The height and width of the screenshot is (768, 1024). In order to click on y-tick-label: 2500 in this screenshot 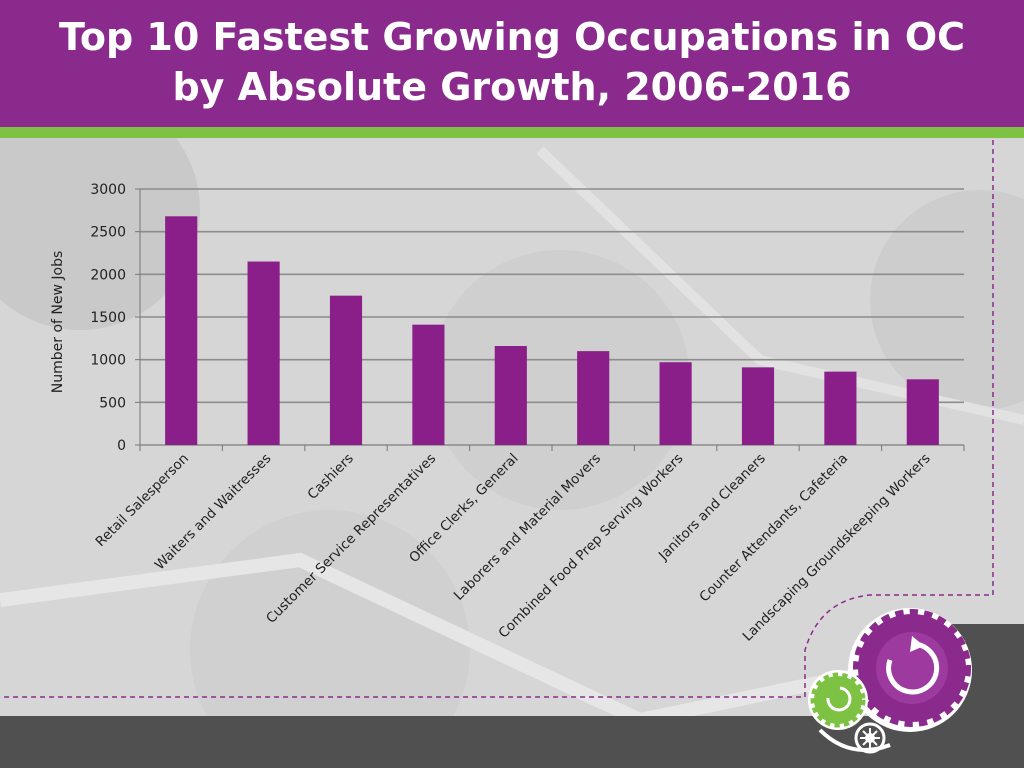, I will do `click(108, 233)`.